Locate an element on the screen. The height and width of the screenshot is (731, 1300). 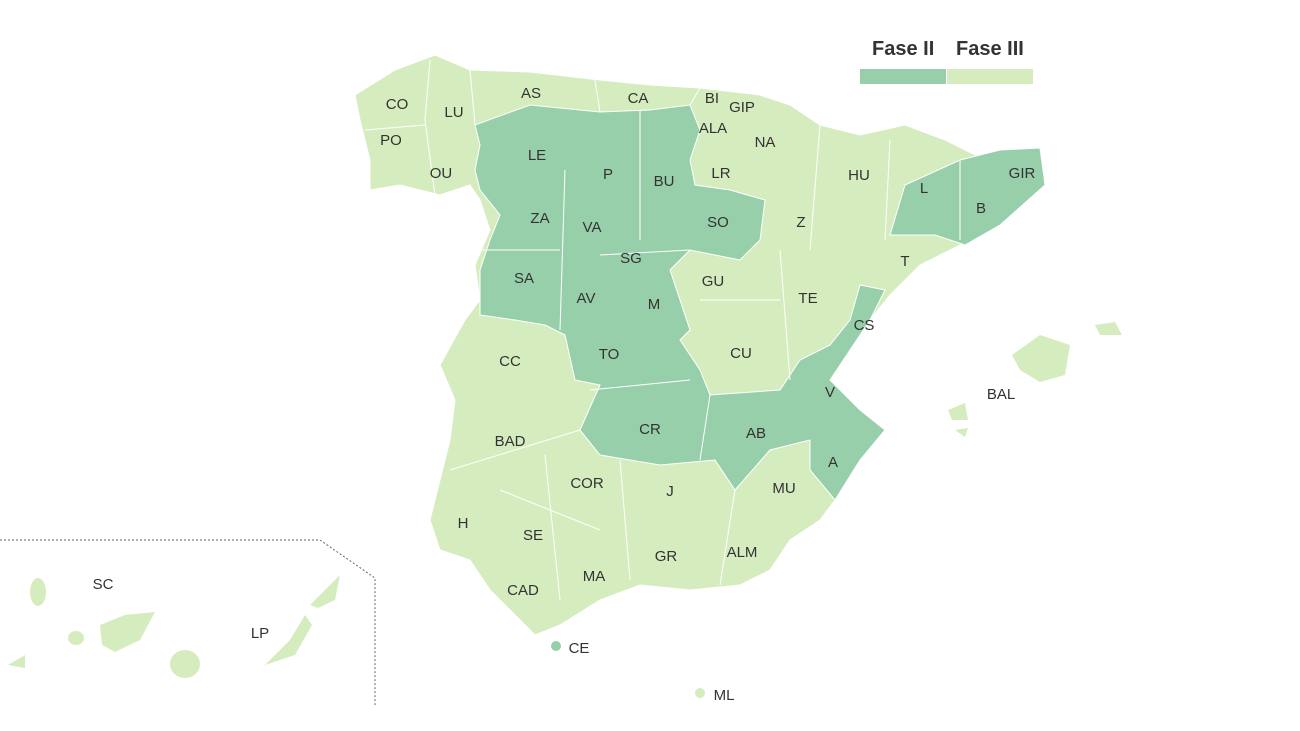
province-label-sg: SG is located at coordinates (631, 258).